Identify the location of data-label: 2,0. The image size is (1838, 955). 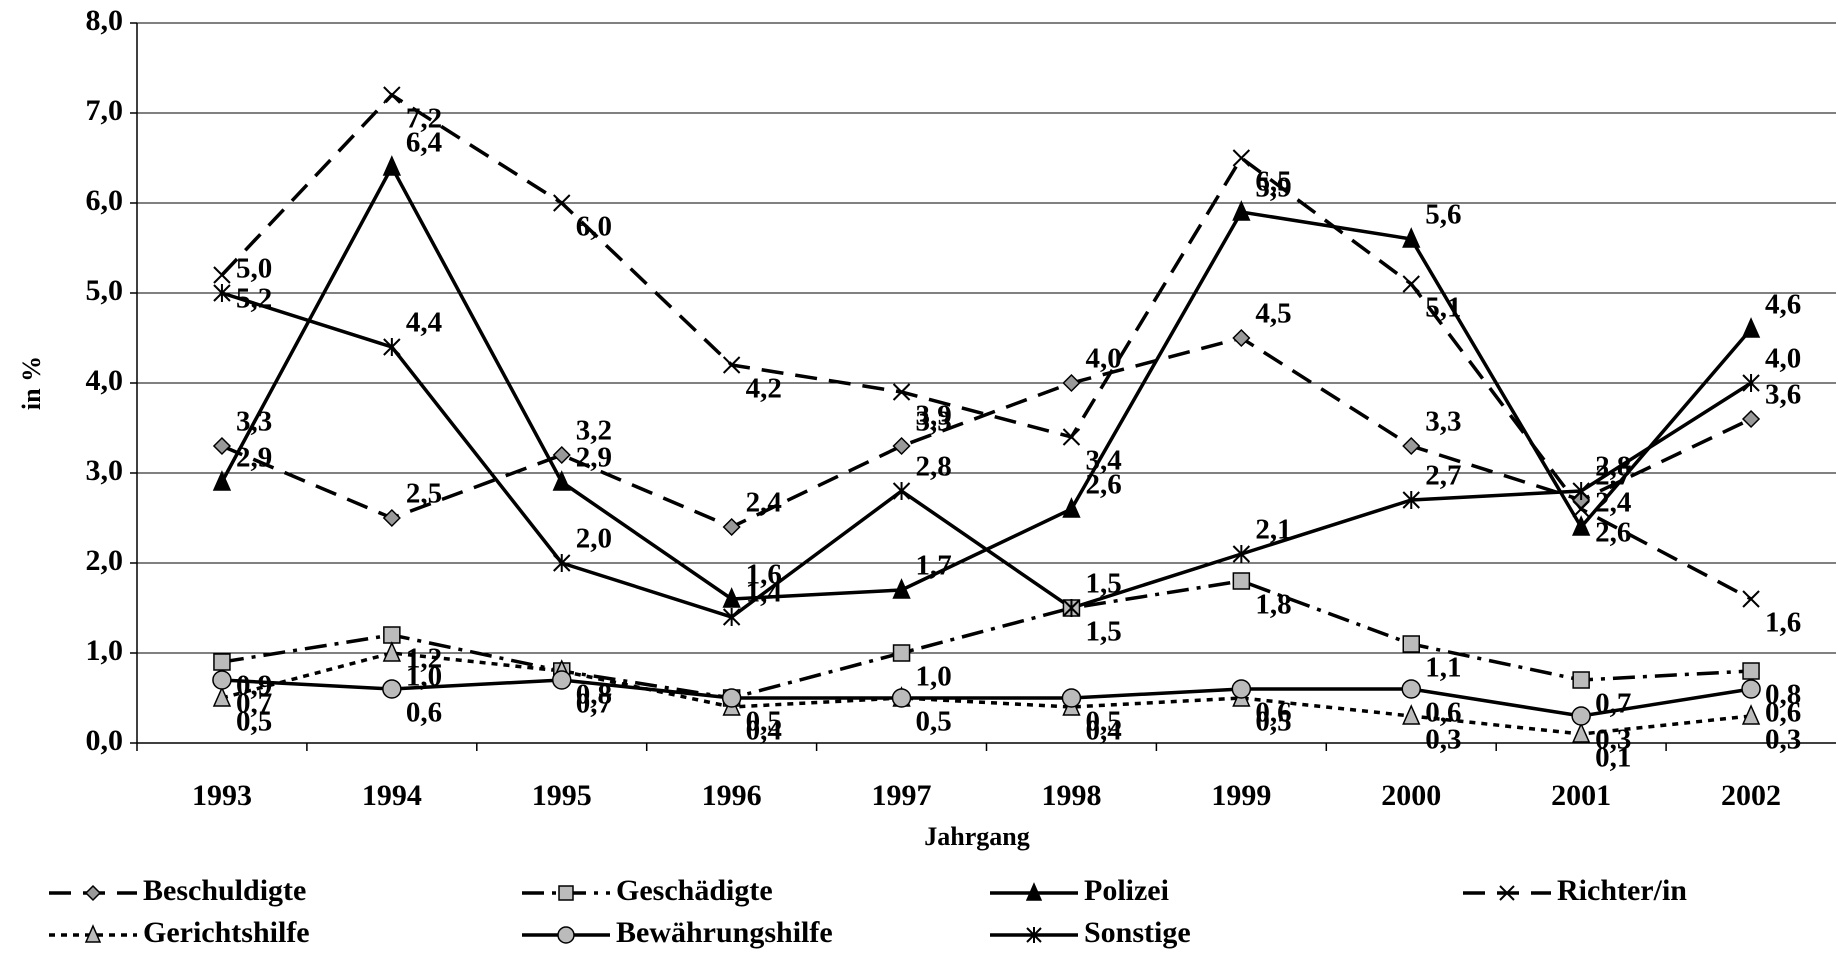
(594, 539).